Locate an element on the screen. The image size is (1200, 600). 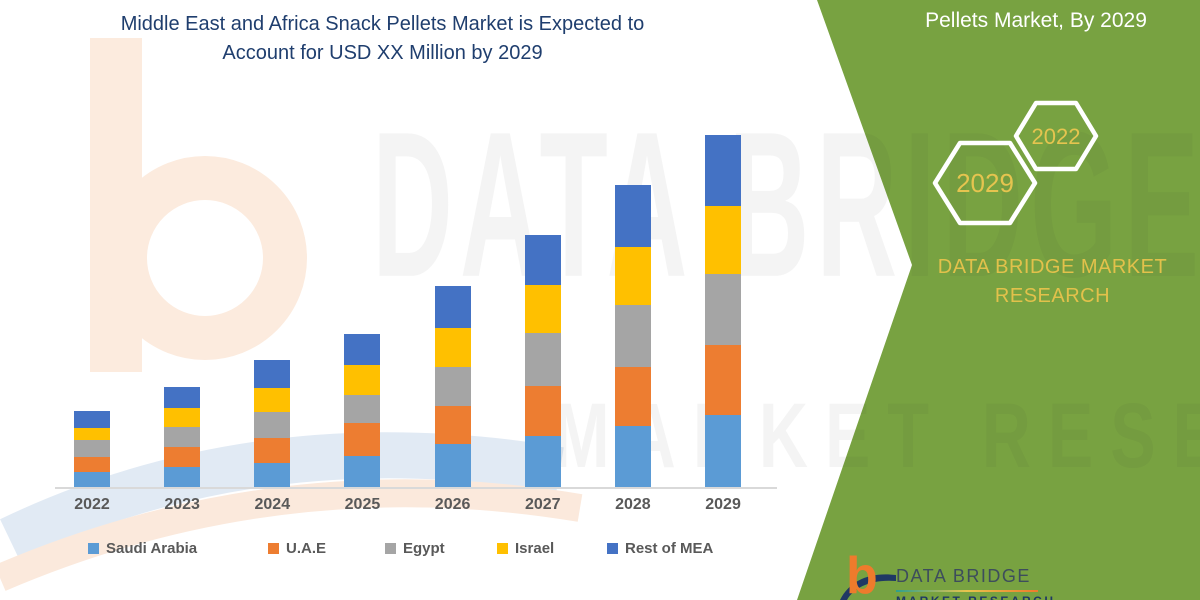
x-axis-label-2025: 2025 is located at coordinates (362, 504).